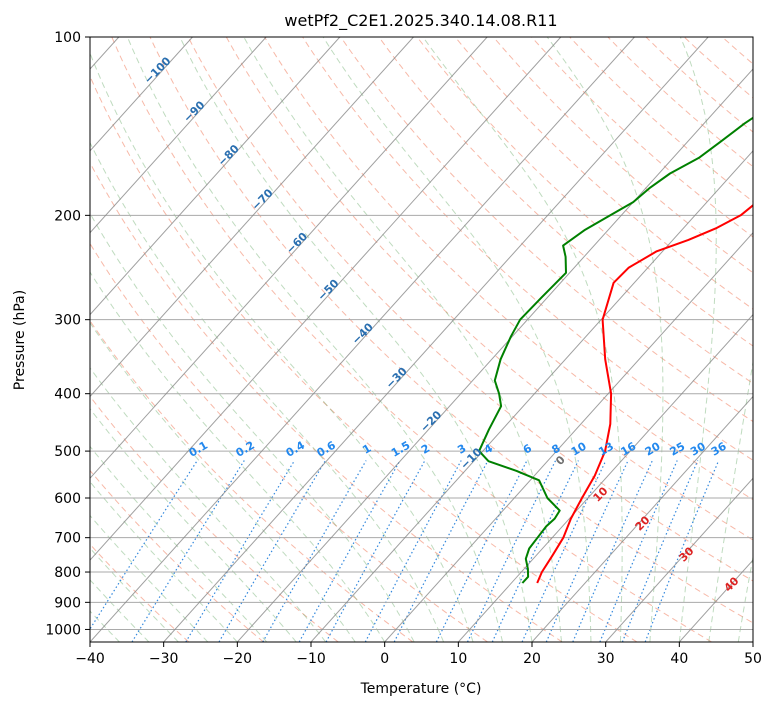 This screenshot has height=708, width=775. What do you see at coordinates (67, 499) in the screenshot?
I see `y-tick-label: 600` at bounding box center [67, 499].